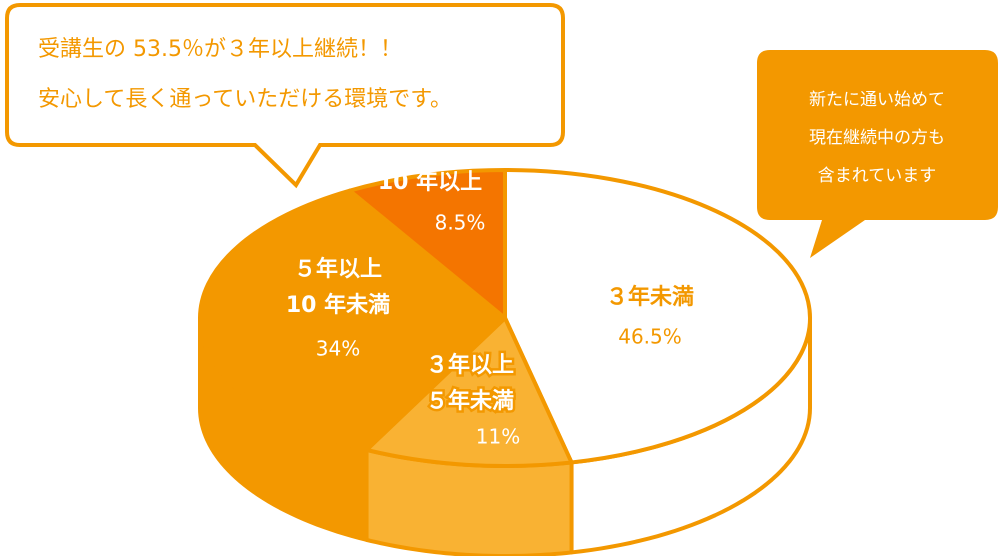 This screenshot has width=1000, height=556. I want to click on value-label: 8.5%, so click(460, 223).